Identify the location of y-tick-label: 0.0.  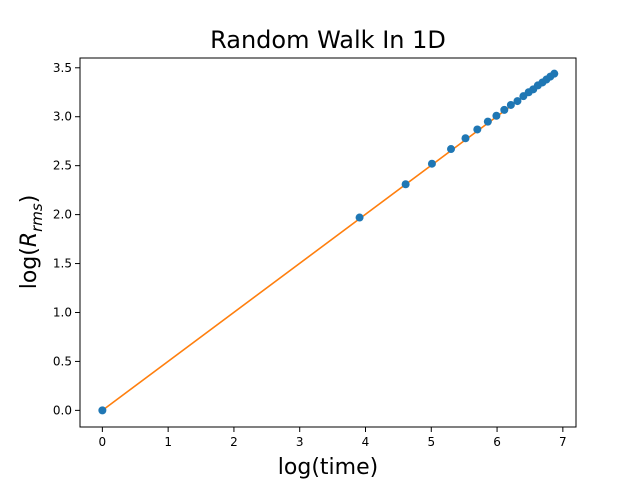
(62, 410).